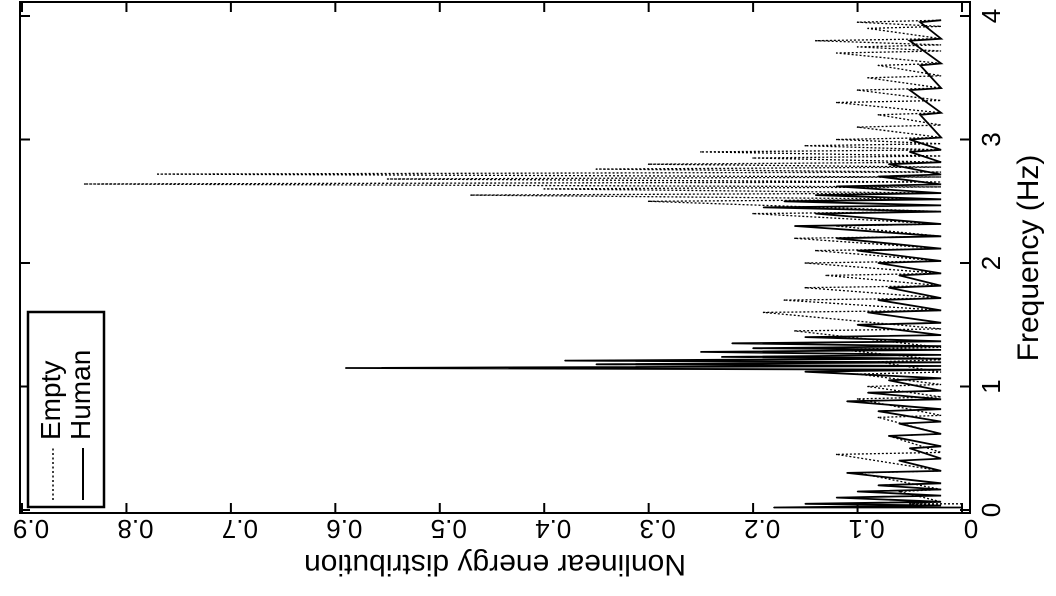 Image resolution: width=1056 pixels, height=596 pixels. Describe the element at coordinates (344, 529) in the screenshot. I see `y-tick-label: 0.6` at that location.